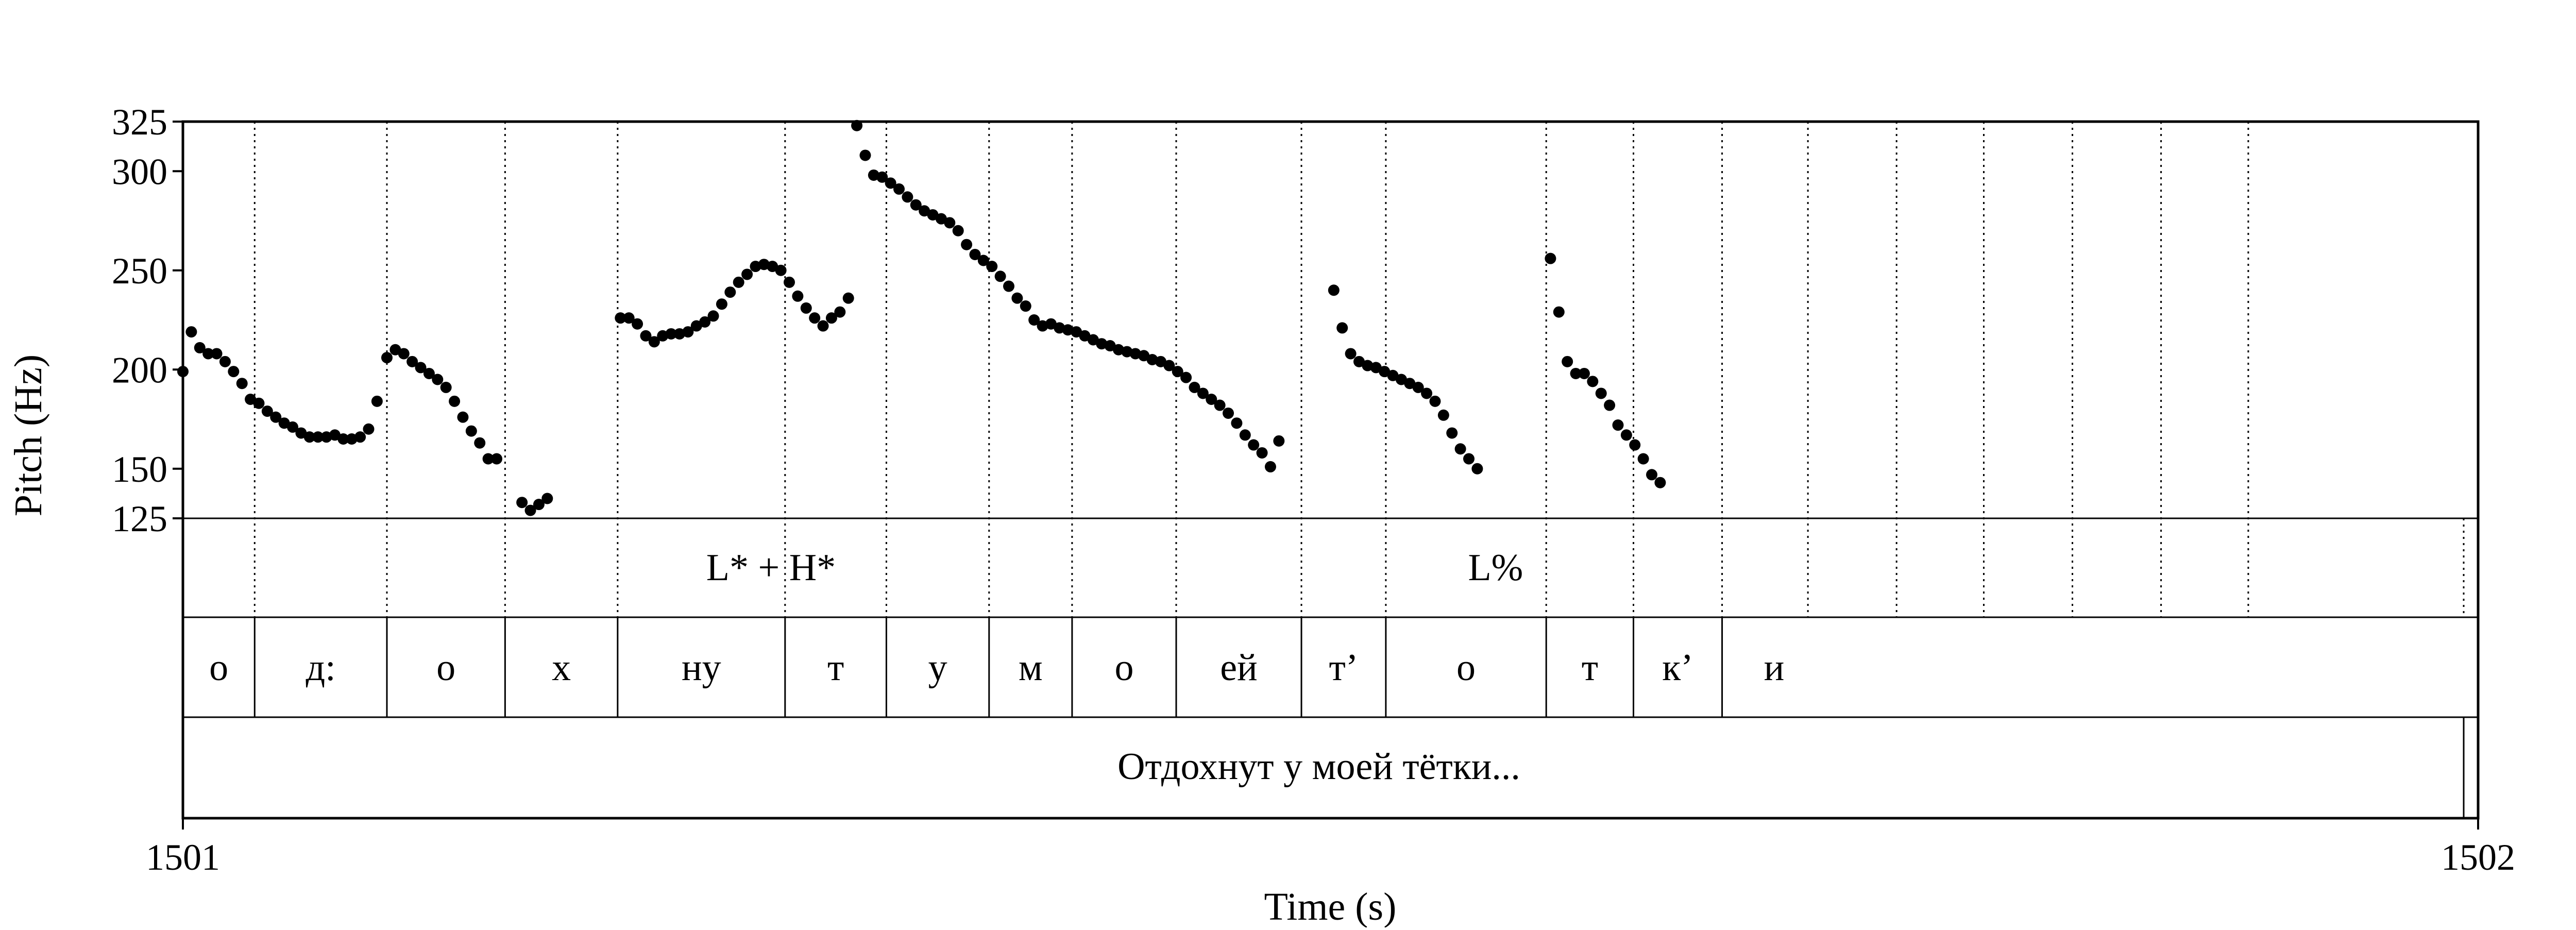  I want to click on phone-label: м, so click(1031, 668).